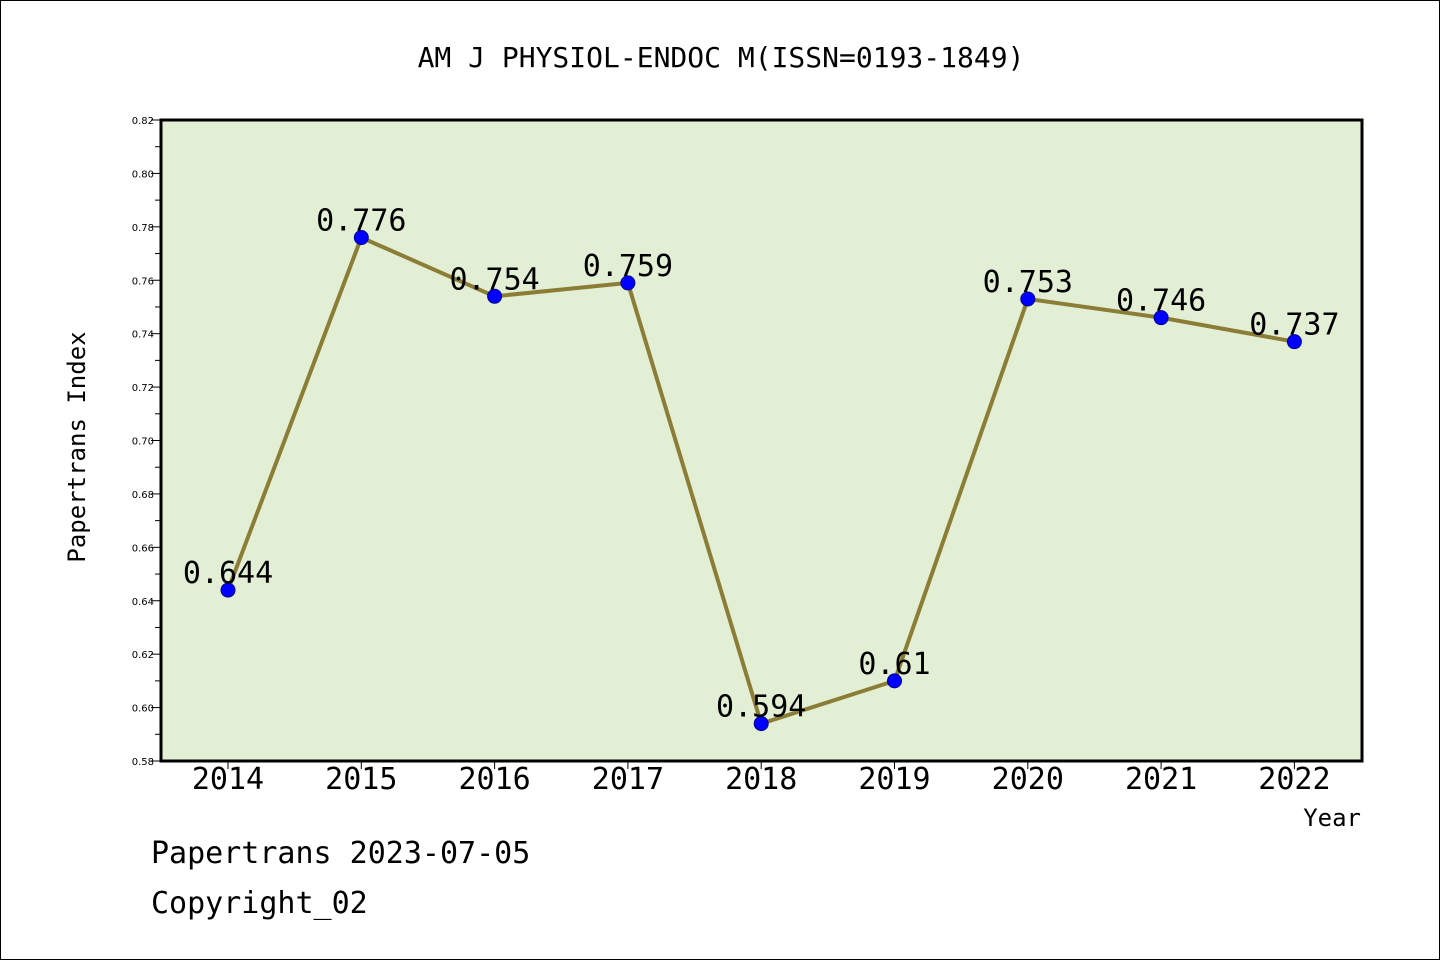  Describe the element at coordinates (1028, 779) in the screenshot. I see `x-tick-label: 2020` at that location.